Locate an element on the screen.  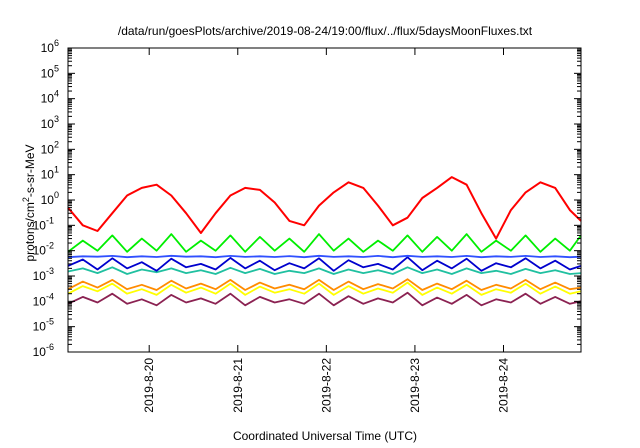
y-tick-label: 10⁻³ is located at coordinates (43, 274).